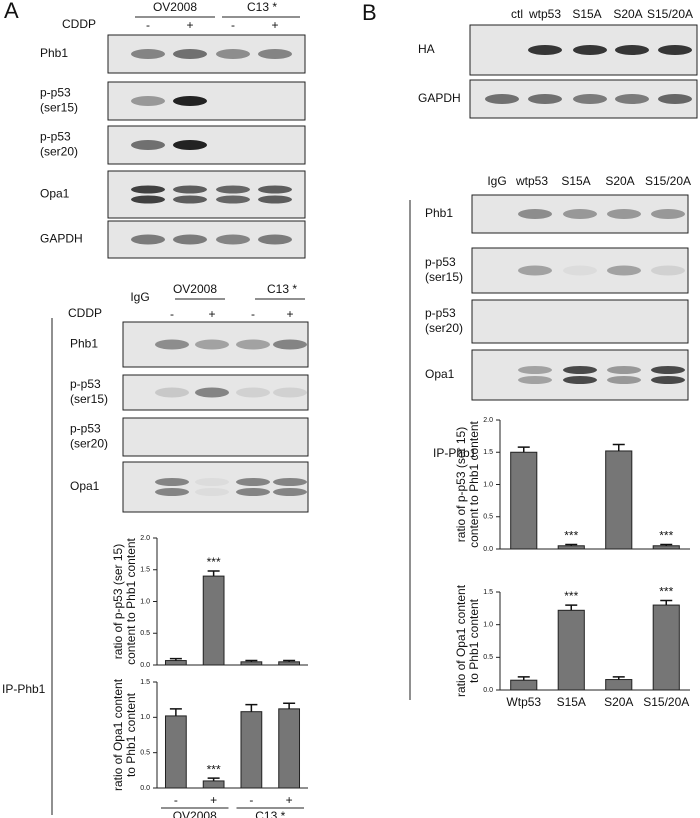 The height and width of the screenshot is (818, 700). I want to click on x-tick-label: S15A, so click(571, 702).